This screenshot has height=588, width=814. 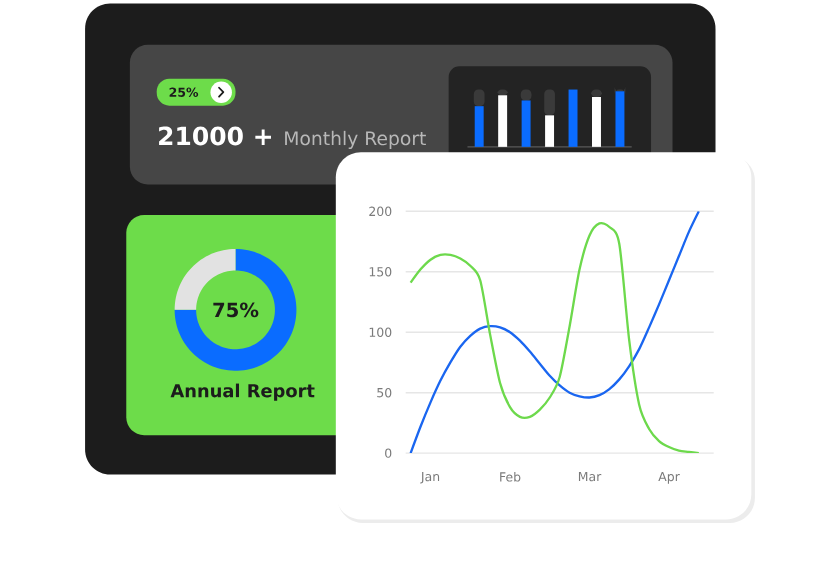 I want to click on text: Monthly Report, so click(x=355, y=140).